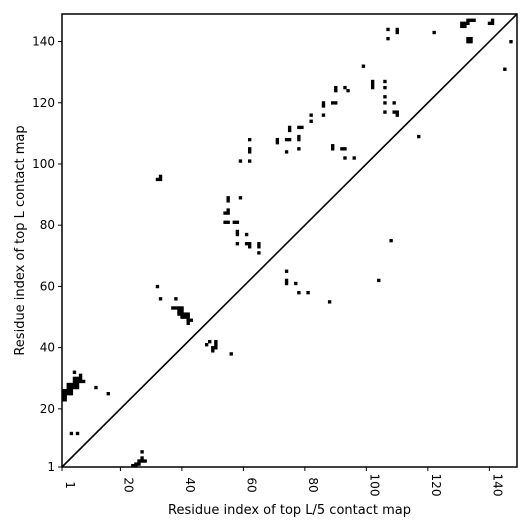  What do you see at coordinates (374, 485) in the screenshot?
I see `x-tick-label: 100` at bounding box center [374, 485].